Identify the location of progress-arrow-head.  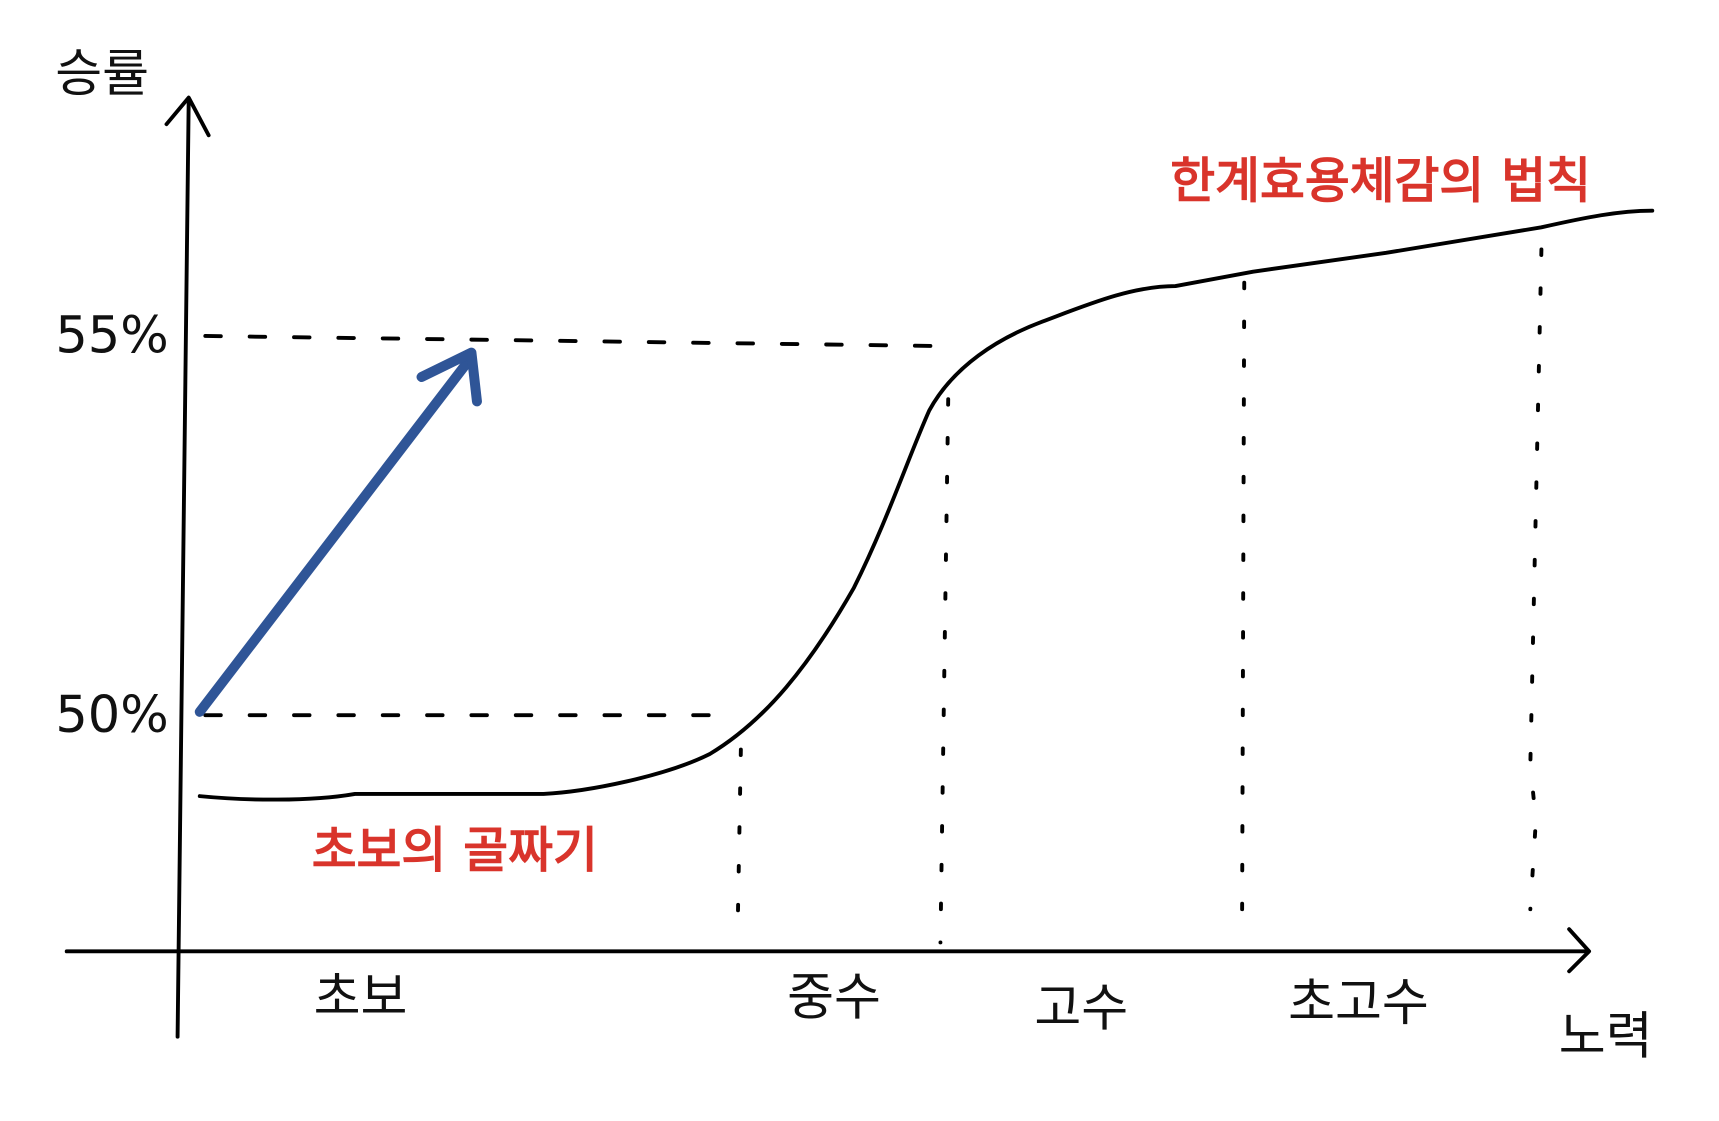
(449, 377).